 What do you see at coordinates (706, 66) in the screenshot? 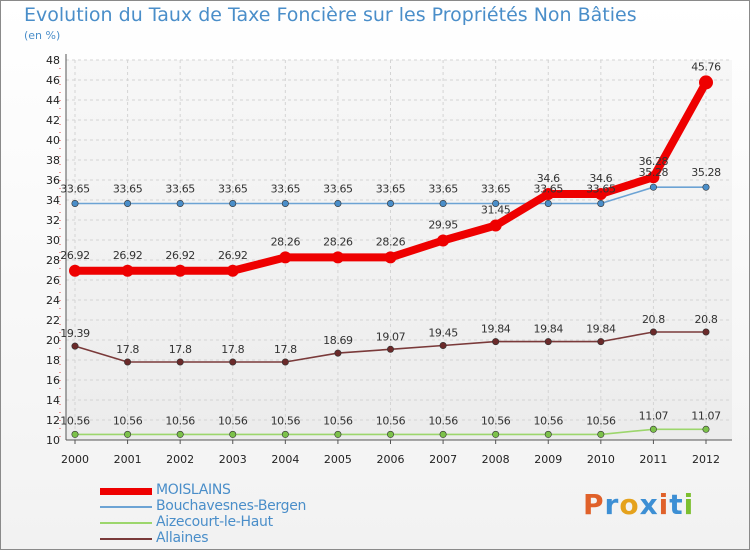
I see `data-label: 45.76` at bounding box center [706, 66].